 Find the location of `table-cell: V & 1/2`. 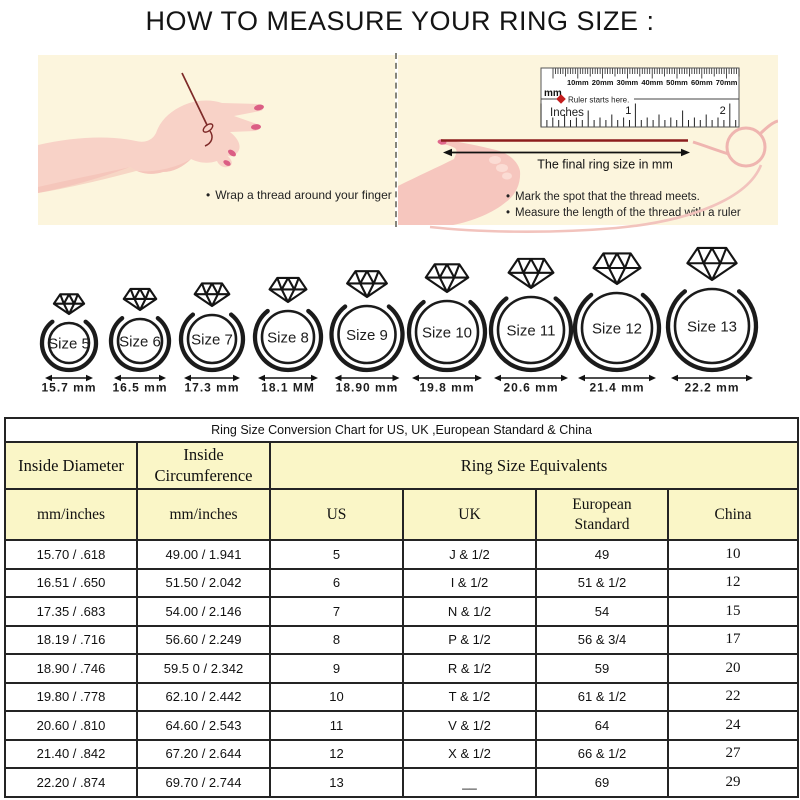

table-cell: V & 1/2 is located at coordinates (469, 725).